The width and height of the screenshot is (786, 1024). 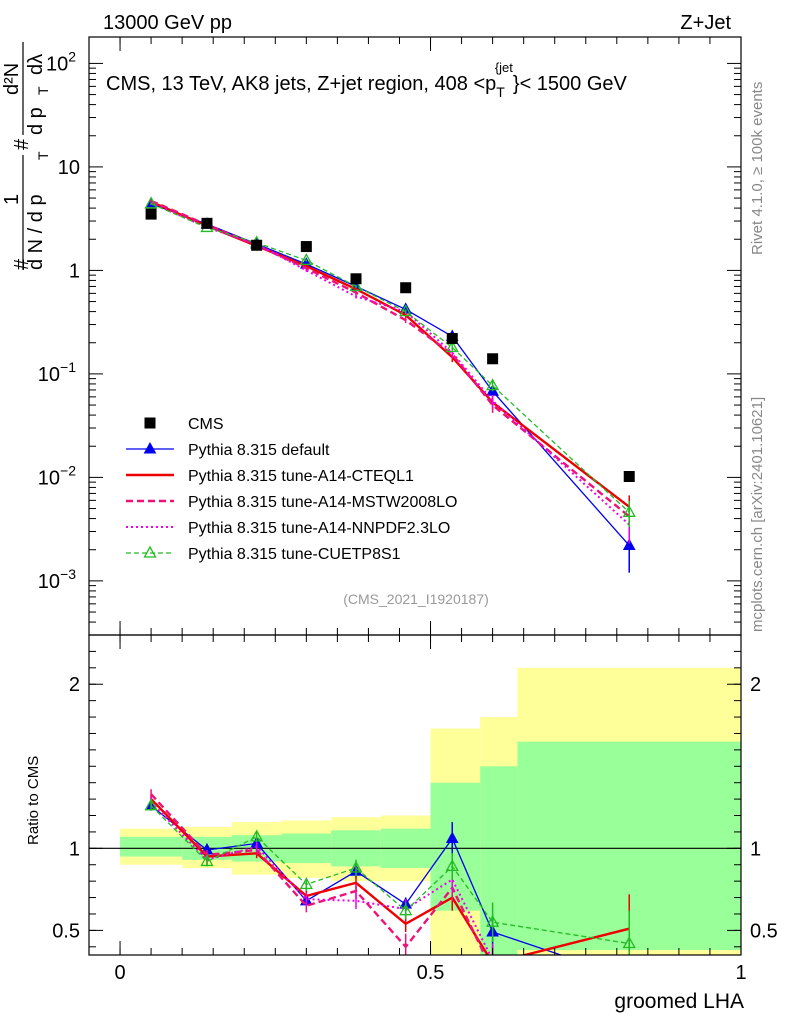 I want to click on x-tick-label: 0, so click(x=119, y=973).